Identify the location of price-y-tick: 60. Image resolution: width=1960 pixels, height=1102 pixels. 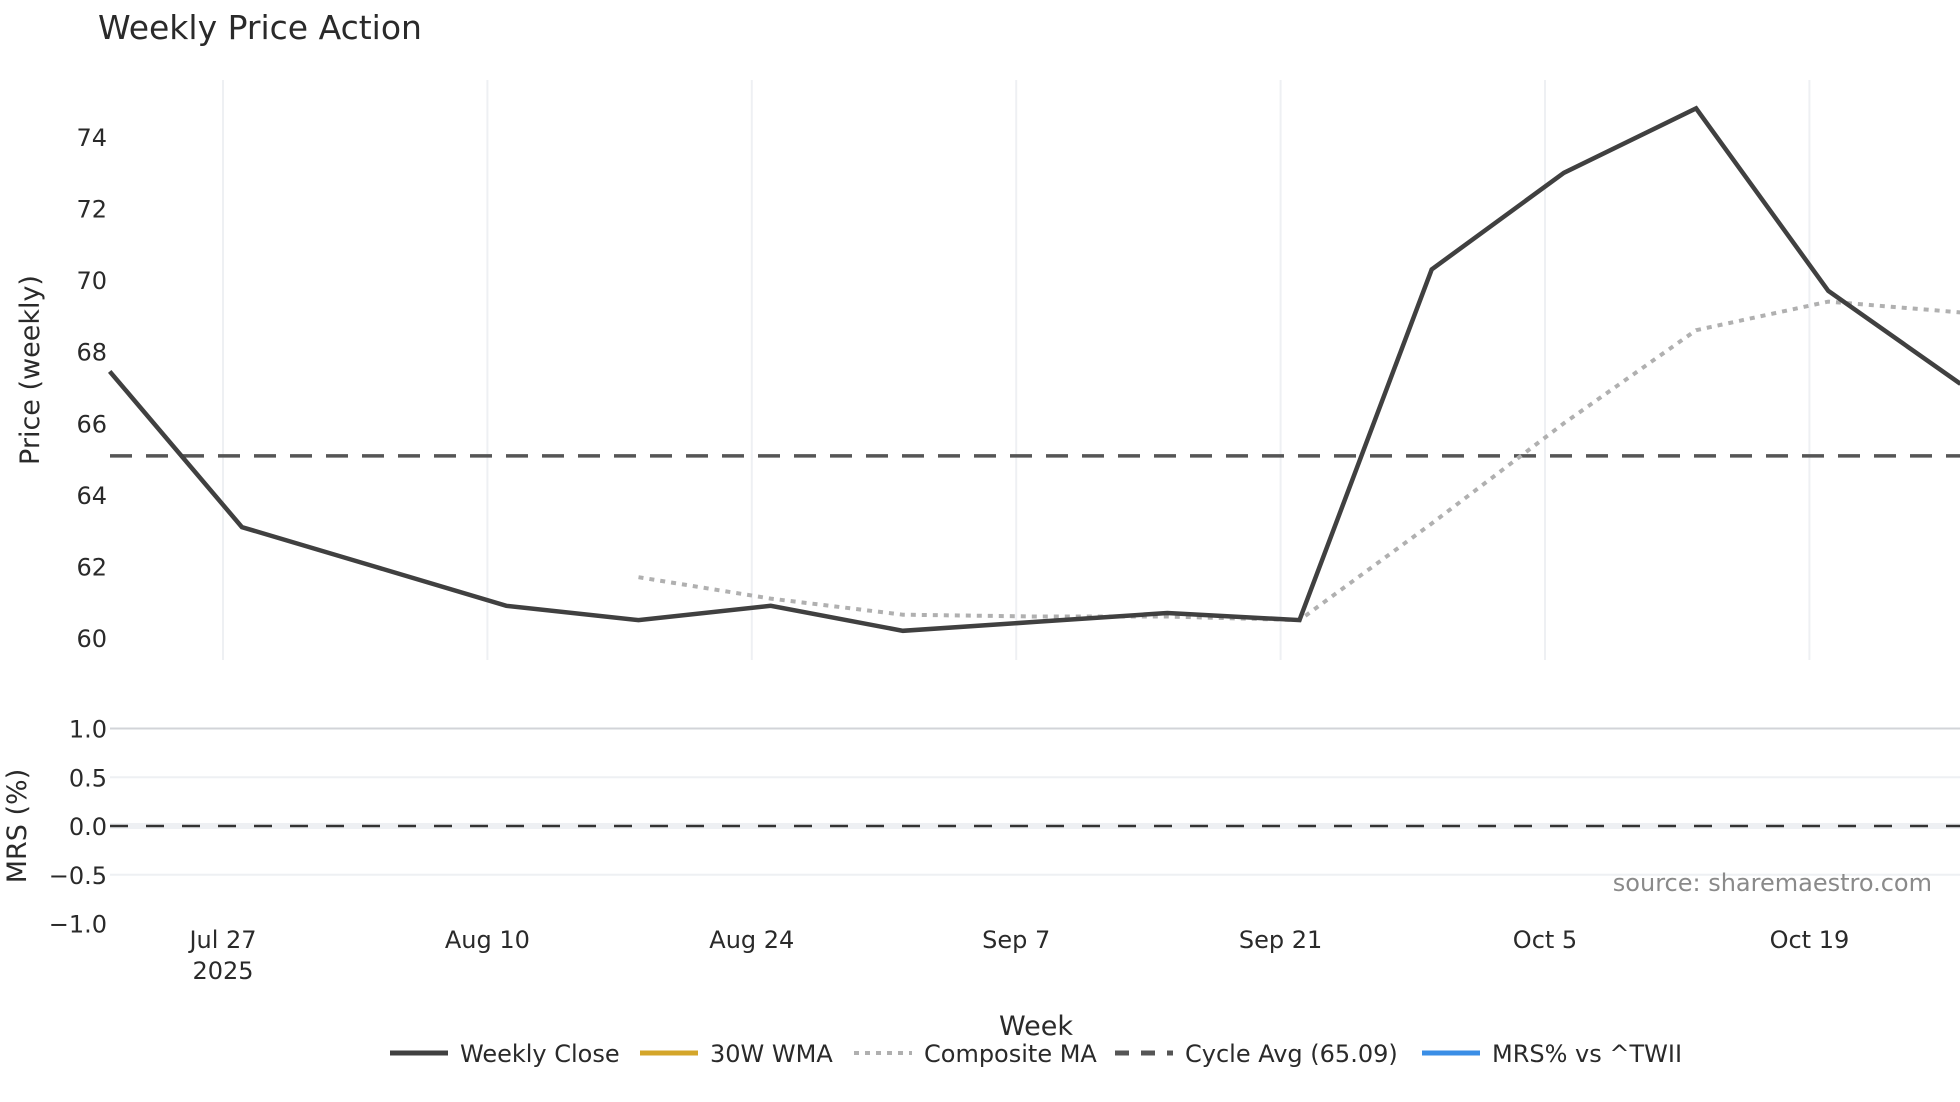
(91, 639).